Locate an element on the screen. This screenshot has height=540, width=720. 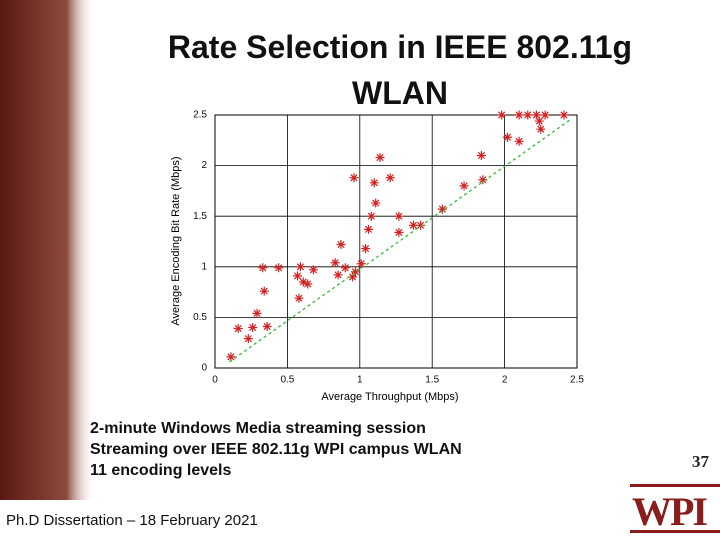
footer: Ph.D Dissertation – 18 February 2021 is located at coordinates (132, 520).